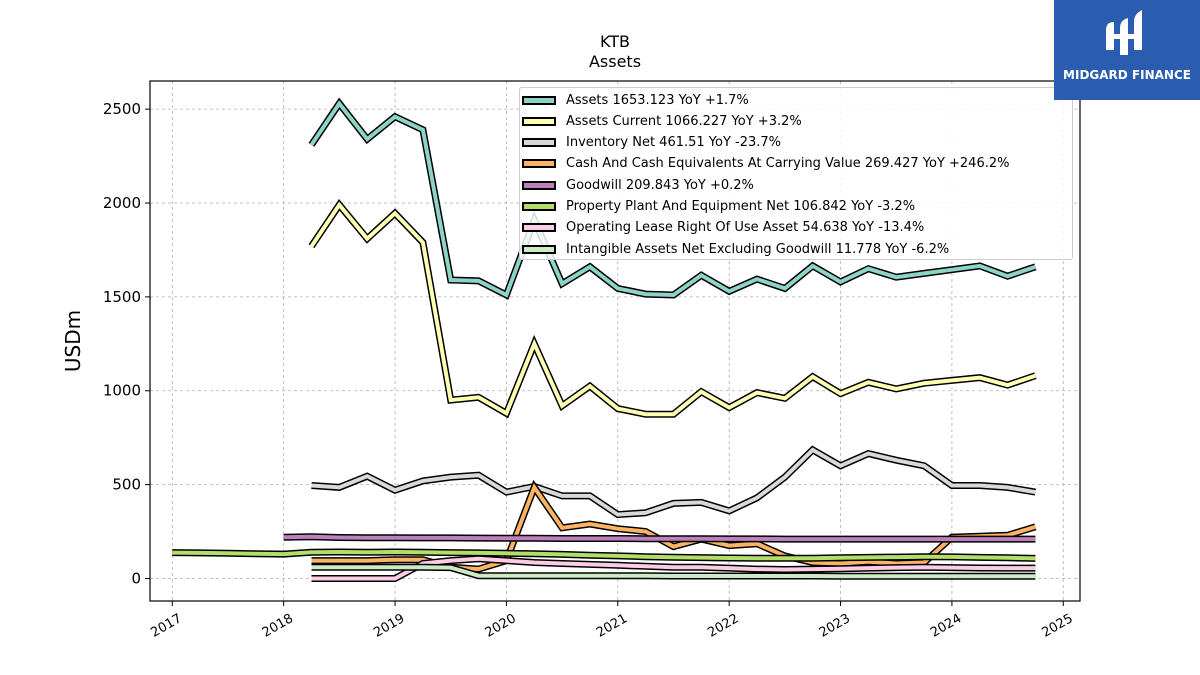 Image resolution: width=1200 pixels, height=675 pixels. What do you see at coordinates (657, 100) in the screenshot?
I see `legend-label: Assets 1653.123 YoY +1.7%` at bounding box center [657, 100].